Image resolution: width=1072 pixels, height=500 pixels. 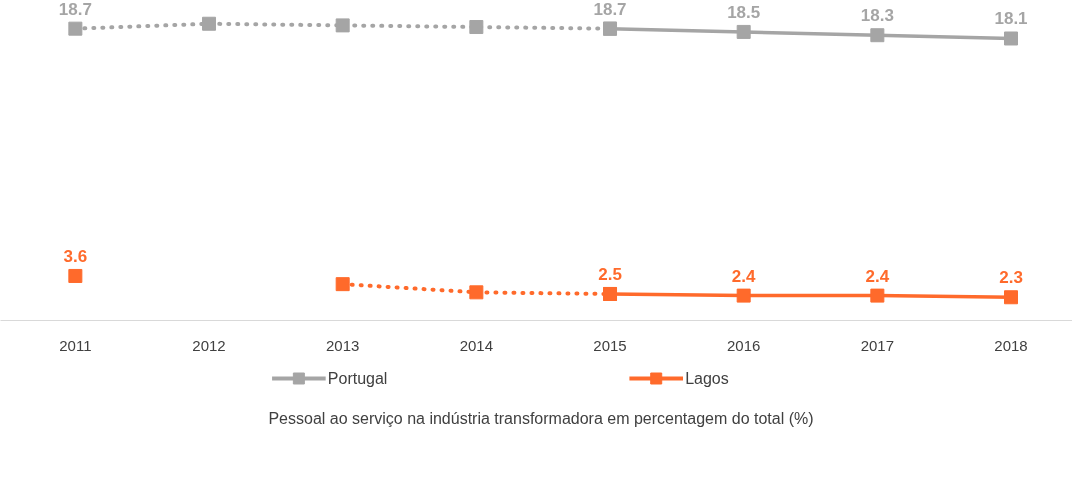 What do you see at coordinates (75, 345) in the screenshot?
I see `x-tick-label: 2011` at bounding box center [75, 345].